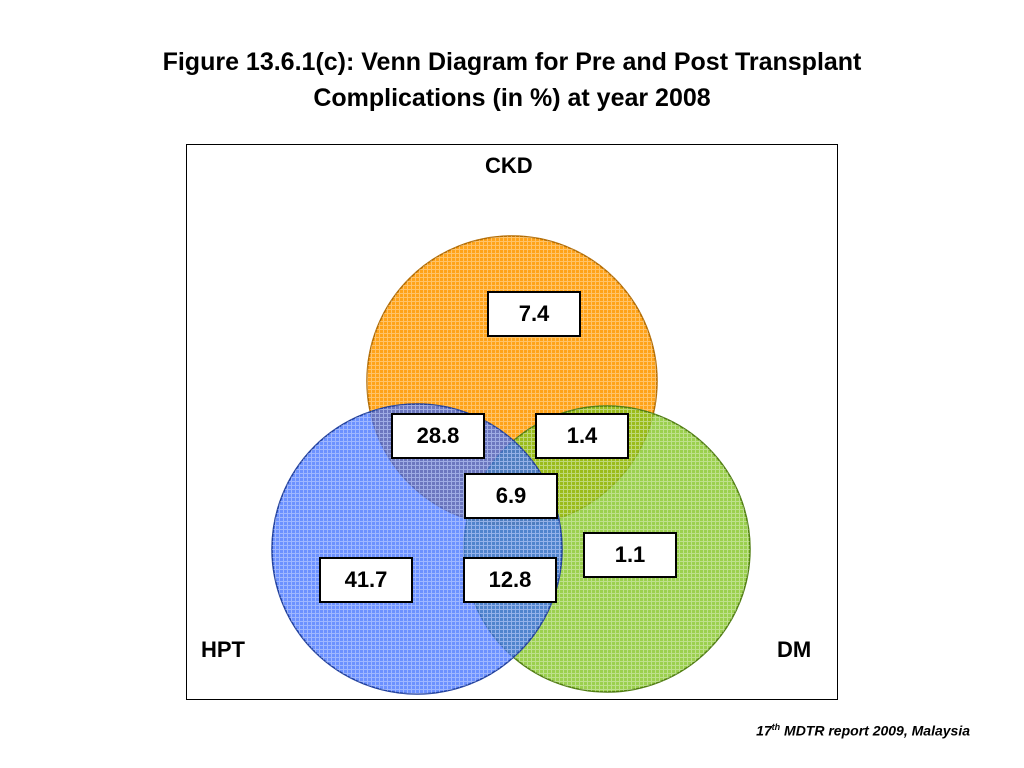  Describe the element at coordinates (512, 98) in the screenshot. I see `title-line-2: Complications (in %) at year 2008` at that location.